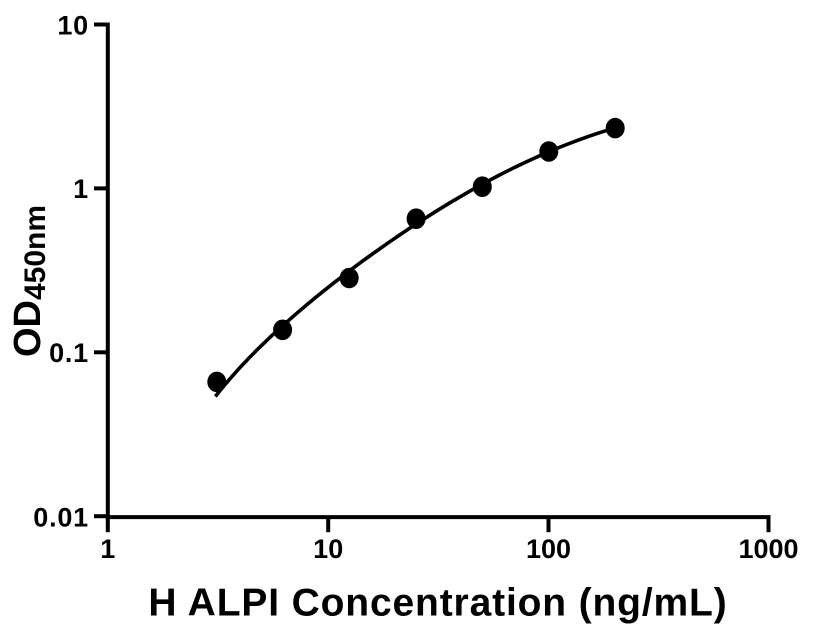  What do you see at coordinates (69, 353) in the screenshot?
I see `svg-text: 0.1` at bounding box center [69, 353].